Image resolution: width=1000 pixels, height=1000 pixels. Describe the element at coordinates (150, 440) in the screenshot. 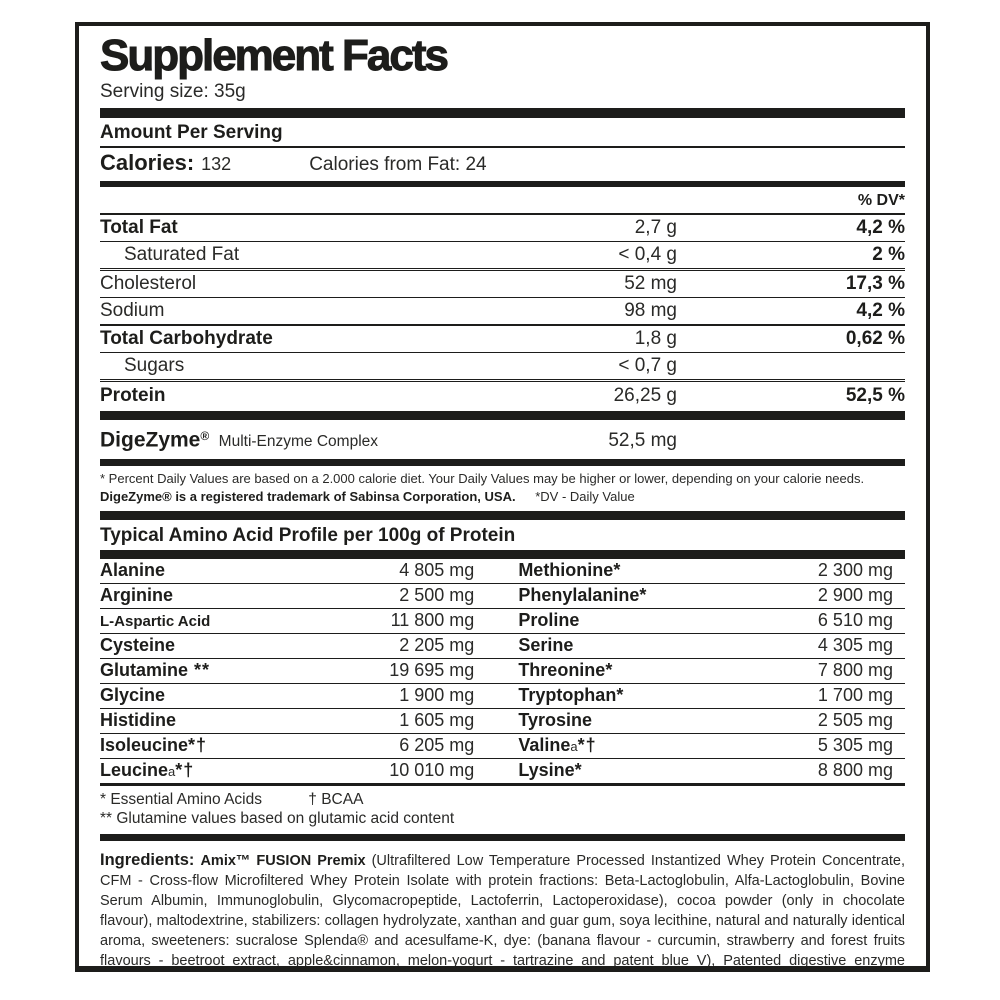

I see `digezyme-brand: DigeZyme` at that location.